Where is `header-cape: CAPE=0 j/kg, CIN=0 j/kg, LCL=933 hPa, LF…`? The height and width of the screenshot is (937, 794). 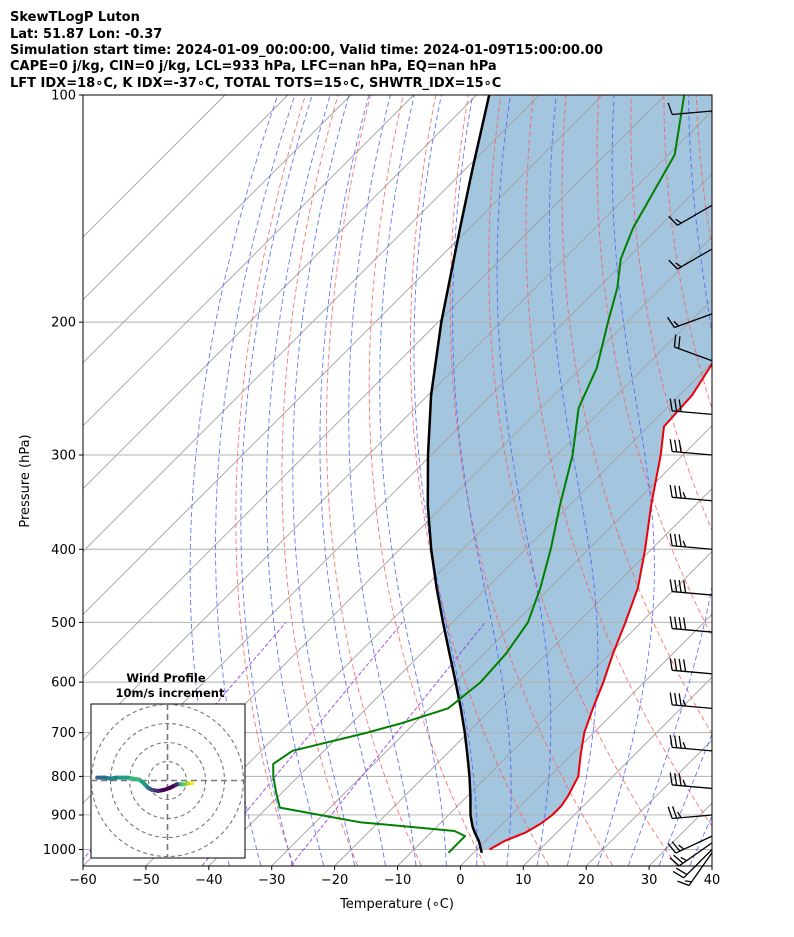 header-cape: CAPE=0 j/kg, CIN=0 j/kg, LCL=933 hPa, LF… is located at coordinates (253, 66).